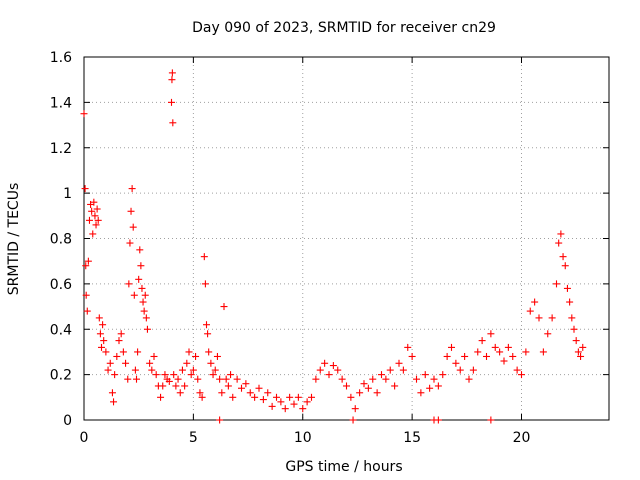 This screenshot has width=640, height=480. I want to click on x-tick-label: 10, so click(303, 438).